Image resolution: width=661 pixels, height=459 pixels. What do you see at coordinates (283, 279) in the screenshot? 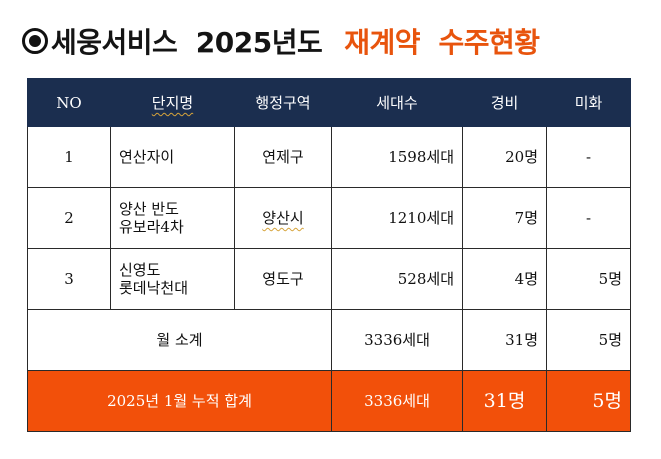
I see `row-district: 영도구` at bounding box center [283, 279].